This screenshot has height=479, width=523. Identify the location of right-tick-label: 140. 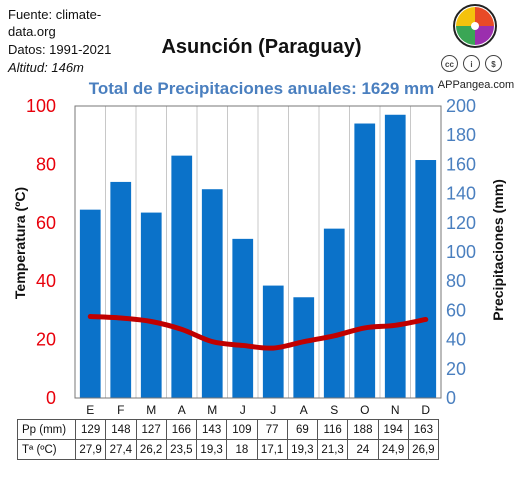
(461, 194).